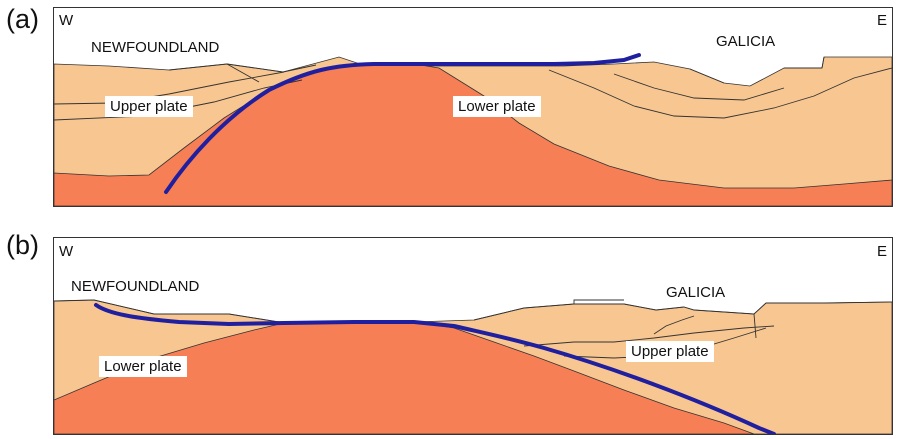 The height and width of the screenshot is (439, 898). What do you see at coordinates (143, 366) in the screenshot?
I see `panel-b-lower-plate-label: Lower plate` at bounding box center [143, 366].